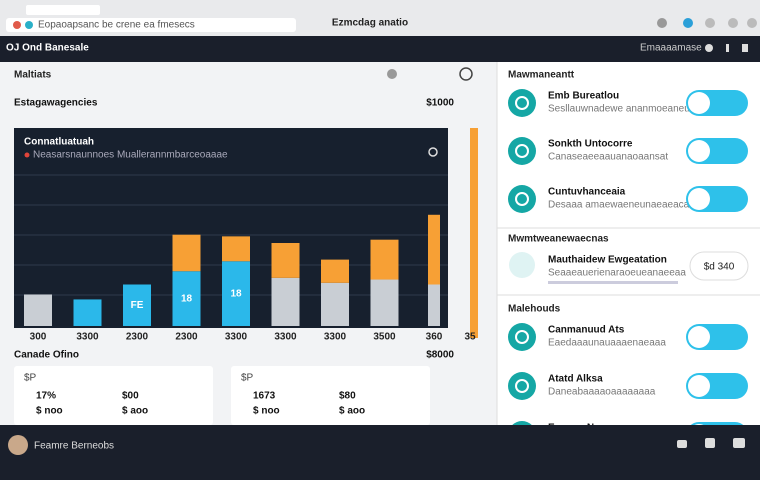 This screenshot has height=485, width=760. Describe the element at coordinates (590, 144) in the screenshot. I see `item-title: Sonkth Untocorre` at that location.